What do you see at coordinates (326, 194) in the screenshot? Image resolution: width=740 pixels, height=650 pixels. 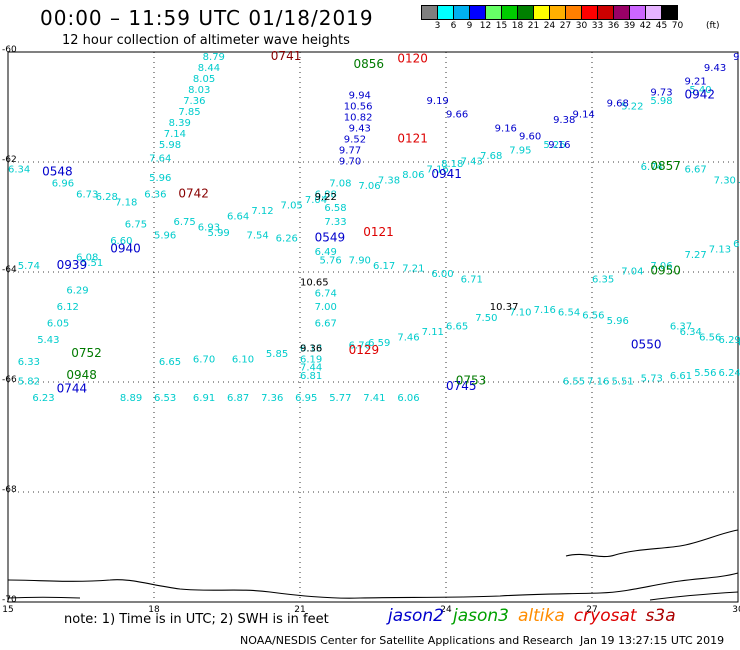 I see `wave-height-label: 6.88` at bounding box center [326, 194].